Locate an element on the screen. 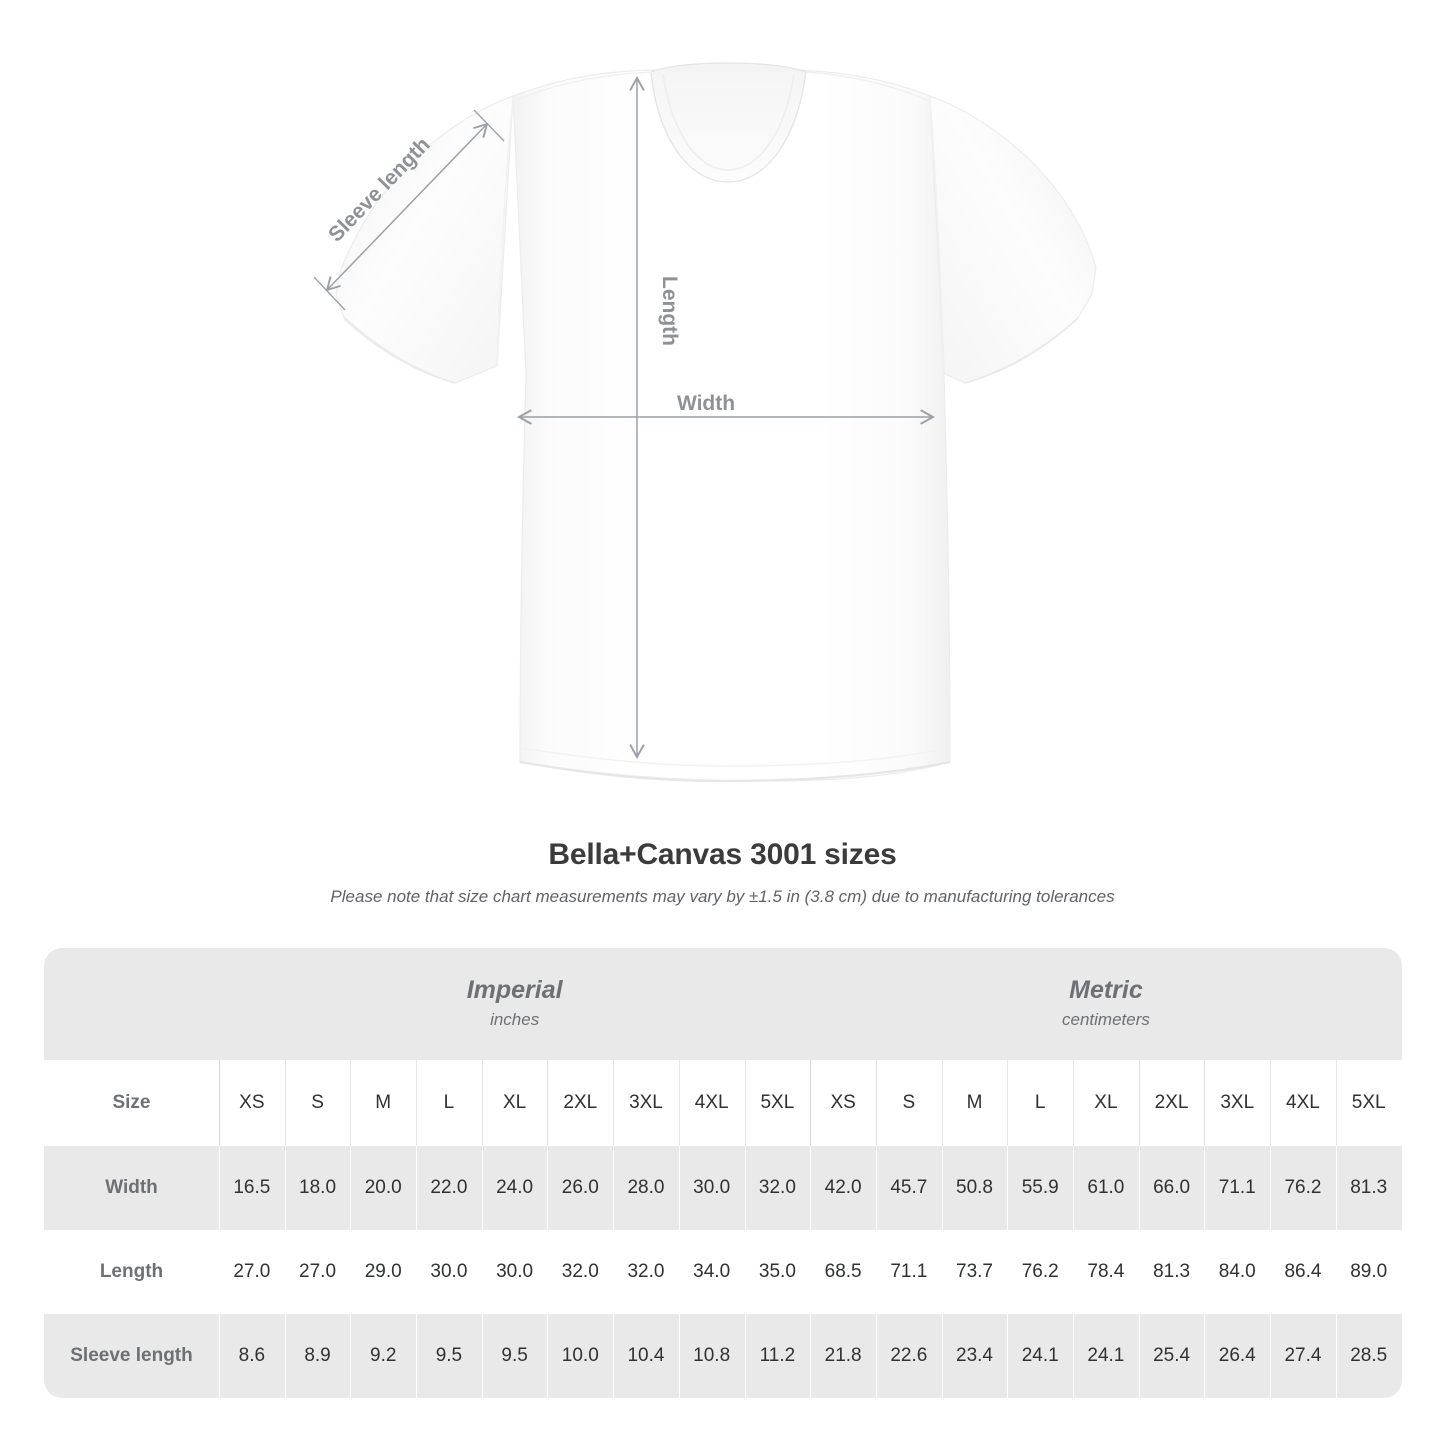 Image resolution: width=1445 pixels, height=1445 pixels. cell-sleeve-imperial-5: 10.0 is located at coordinates (580, 1356).